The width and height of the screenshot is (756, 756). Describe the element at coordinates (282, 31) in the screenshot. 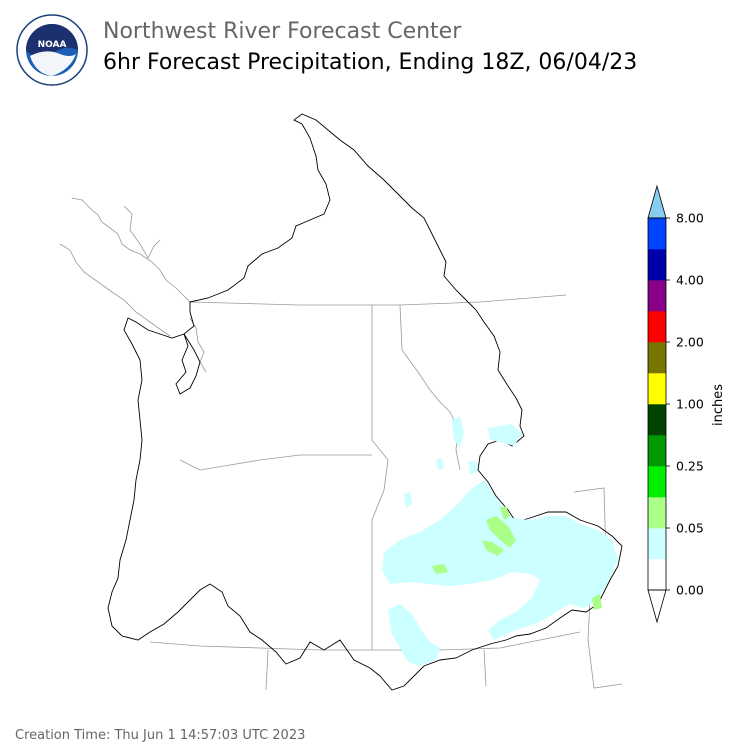

I see `page-title: Northwest River Forecast Center` at that location.